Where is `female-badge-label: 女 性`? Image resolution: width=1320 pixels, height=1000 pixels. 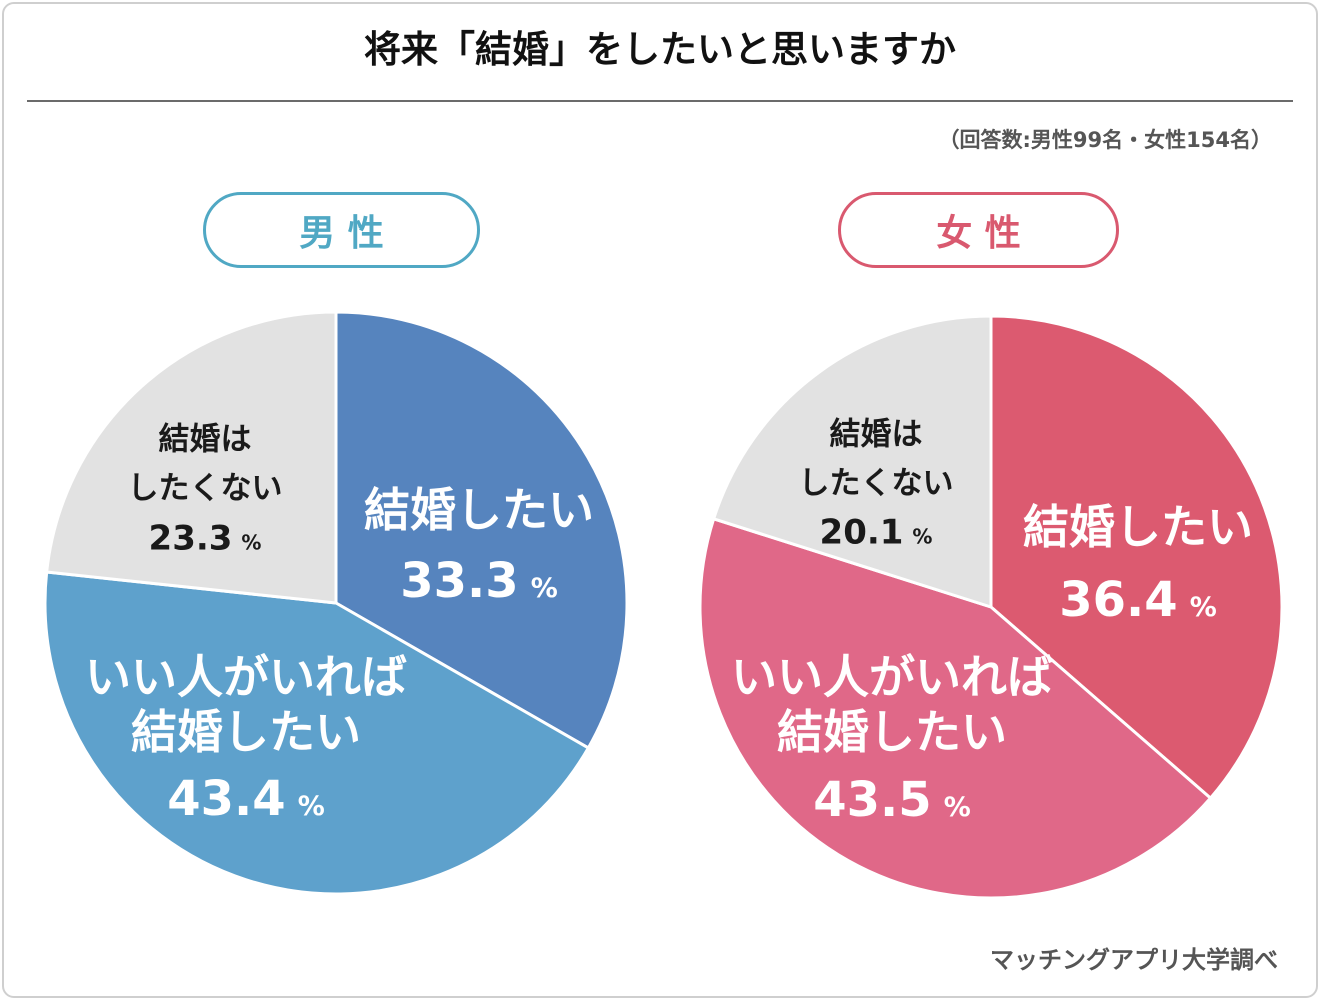 female-badge-label: 女 性 is located at coordinates (978, 233).